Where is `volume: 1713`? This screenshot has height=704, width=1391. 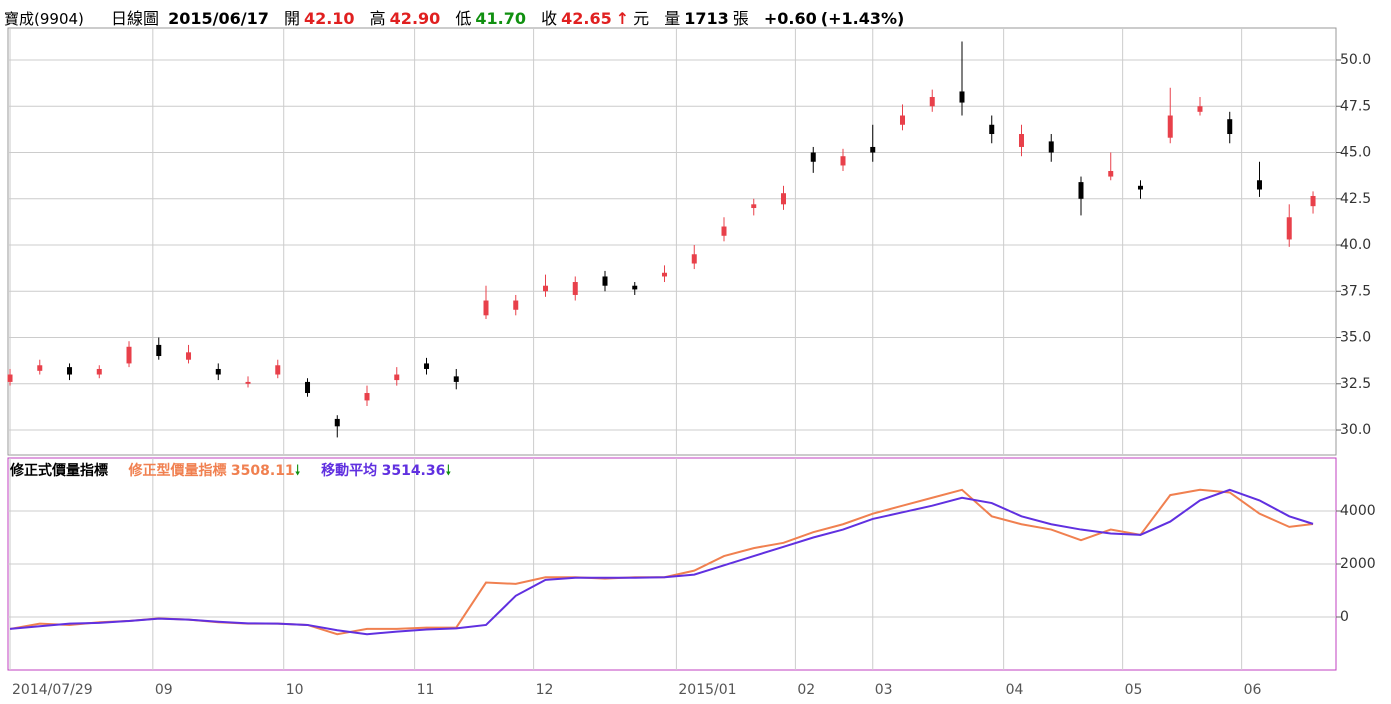
volume: 1713 is located at coordinates (706, 18).